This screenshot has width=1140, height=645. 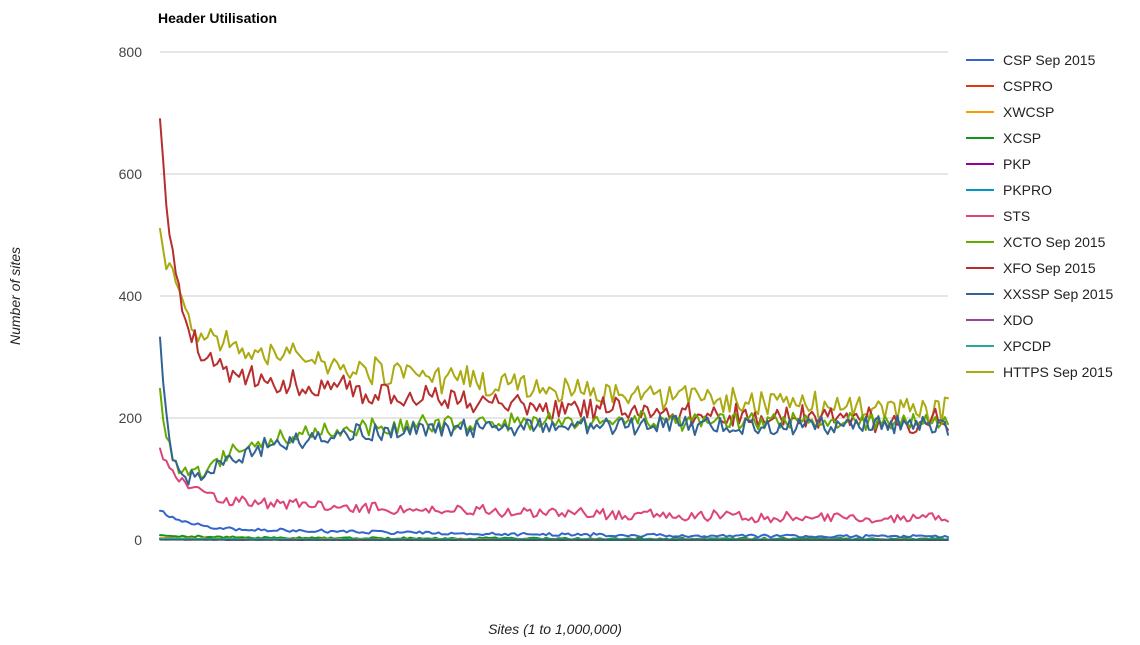 I want to click on series-line-sts, so click(x=554, y=485).